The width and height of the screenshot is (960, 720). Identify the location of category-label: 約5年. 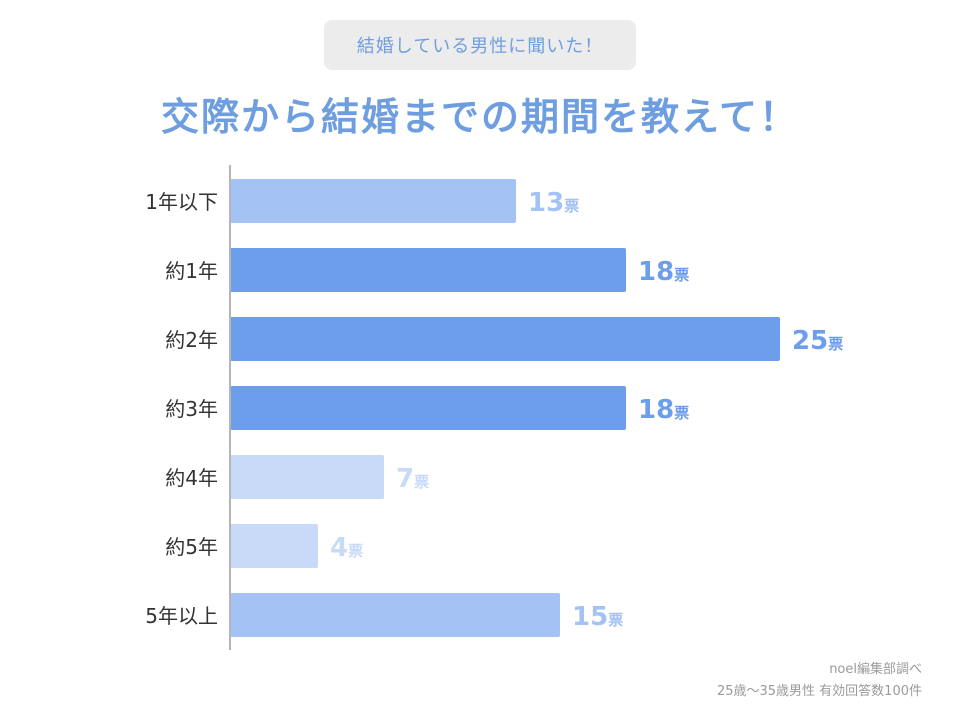
(191, 547).